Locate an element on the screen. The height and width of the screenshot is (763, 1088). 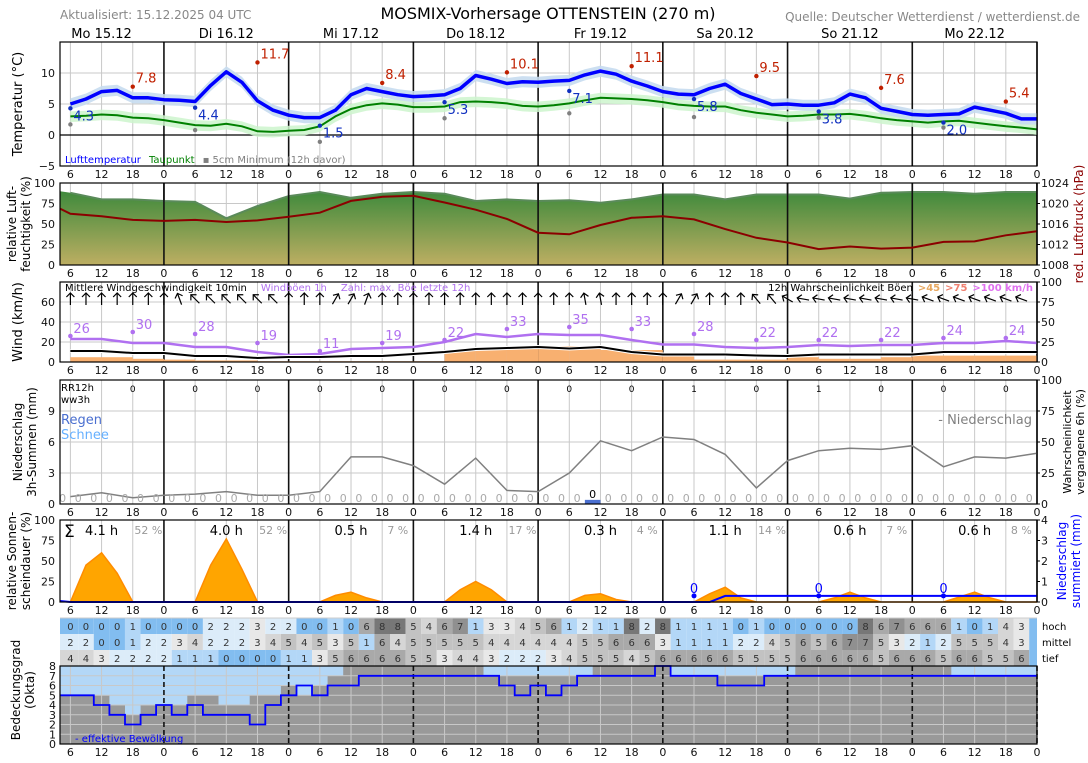
temp-axis-label-line: Temperatur (°C) is located at coordinates (18, 105).